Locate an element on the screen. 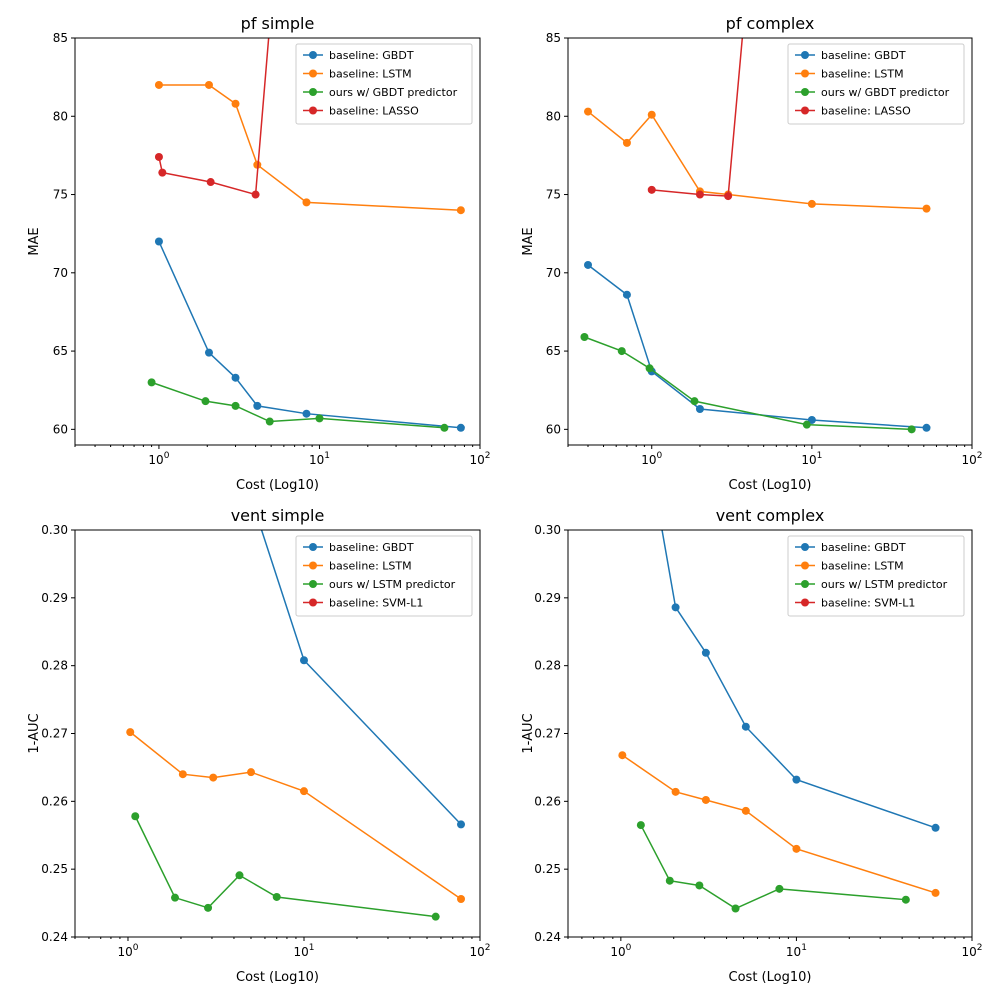 The height and width of the screenshot is (1000, 1000). legend-label: baseline: LSTM is located at coordinates (370, 74).